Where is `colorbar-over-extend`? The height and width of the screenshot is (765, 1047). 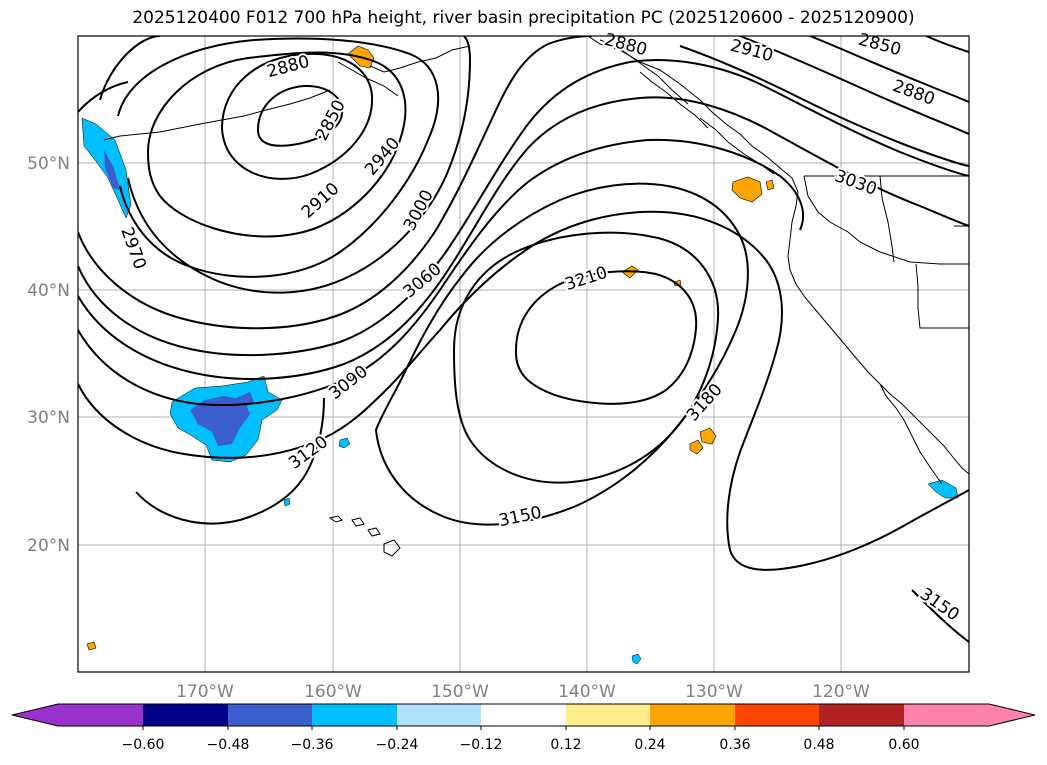
colorbar-over-extend is located at coordinates (1012, 715).